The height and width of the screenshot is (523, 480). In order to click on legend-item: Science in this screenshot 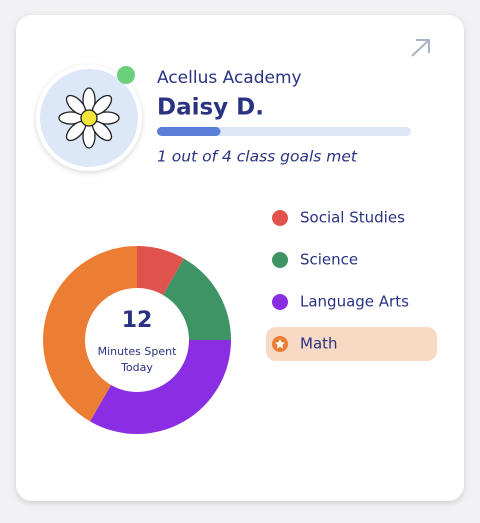, I will do `click(315, 260)`.